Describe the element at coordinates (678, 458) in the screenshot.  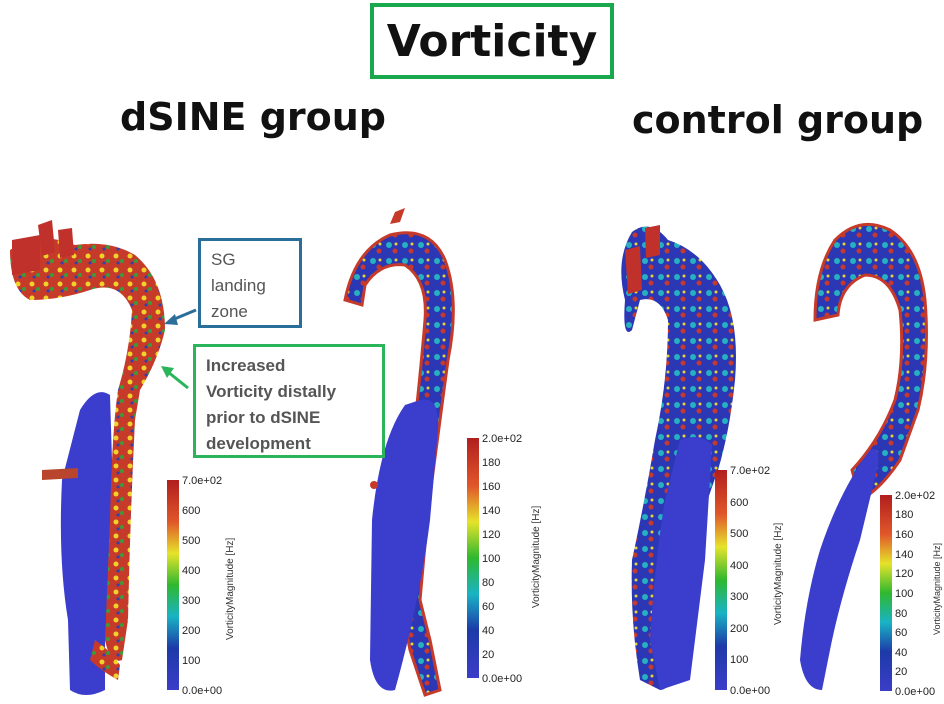
I see `control-surface-vessel` at that location.